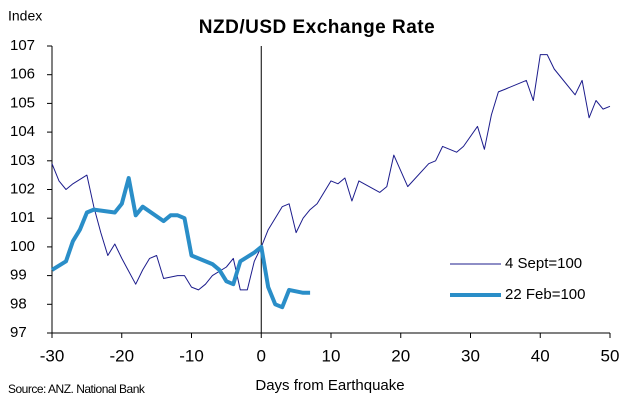 The width and height of the screenshot is (629, 401). Describe the element at coordinates (52, 355) in the screenshot. I see `x-tick-label: -30` at that location.